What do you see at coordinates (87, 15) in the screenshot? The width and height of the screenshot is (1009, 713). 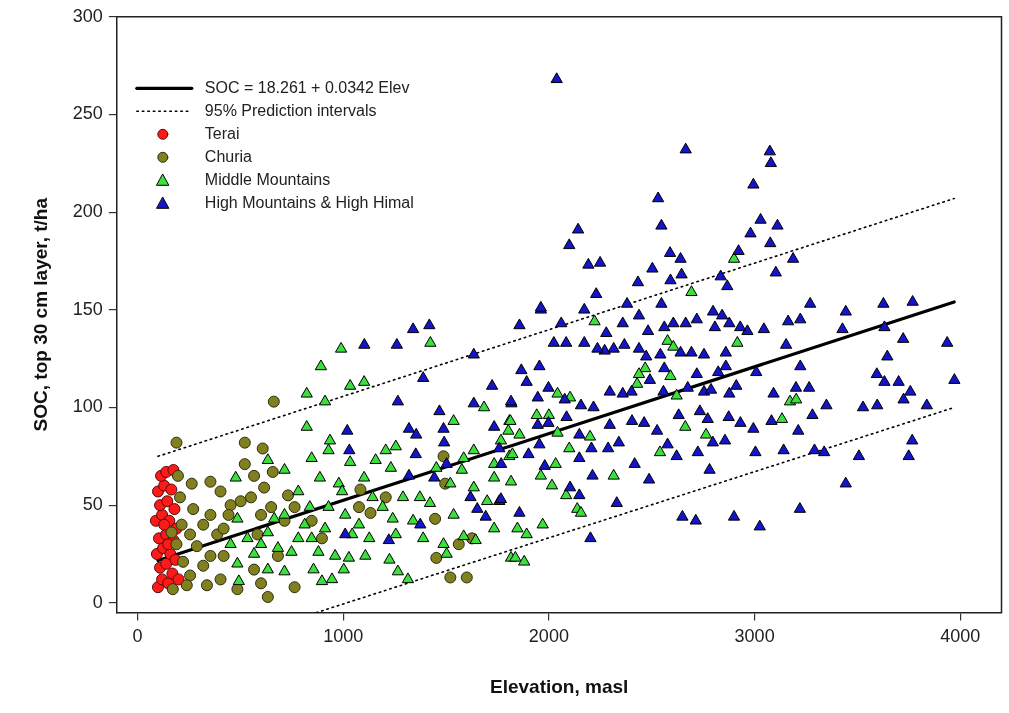 I see `y-tick-label: 300` at bounding box center [87, 15].